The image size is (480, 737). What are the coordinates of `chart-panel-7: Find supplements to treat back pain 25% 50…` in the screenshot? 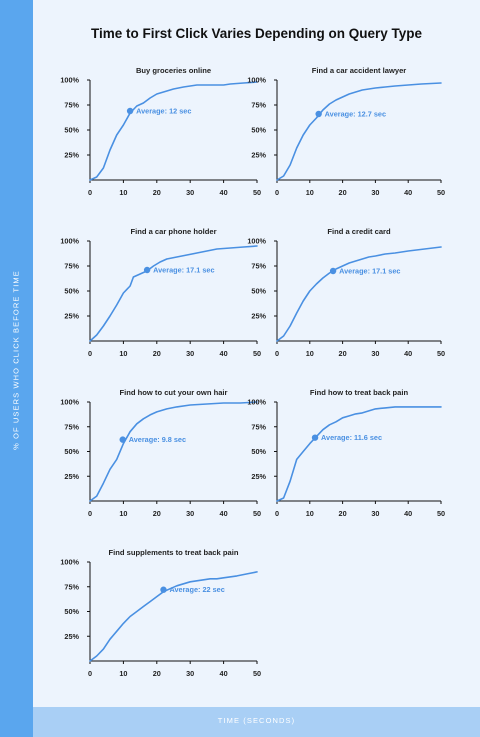 It's located at (160, 613).